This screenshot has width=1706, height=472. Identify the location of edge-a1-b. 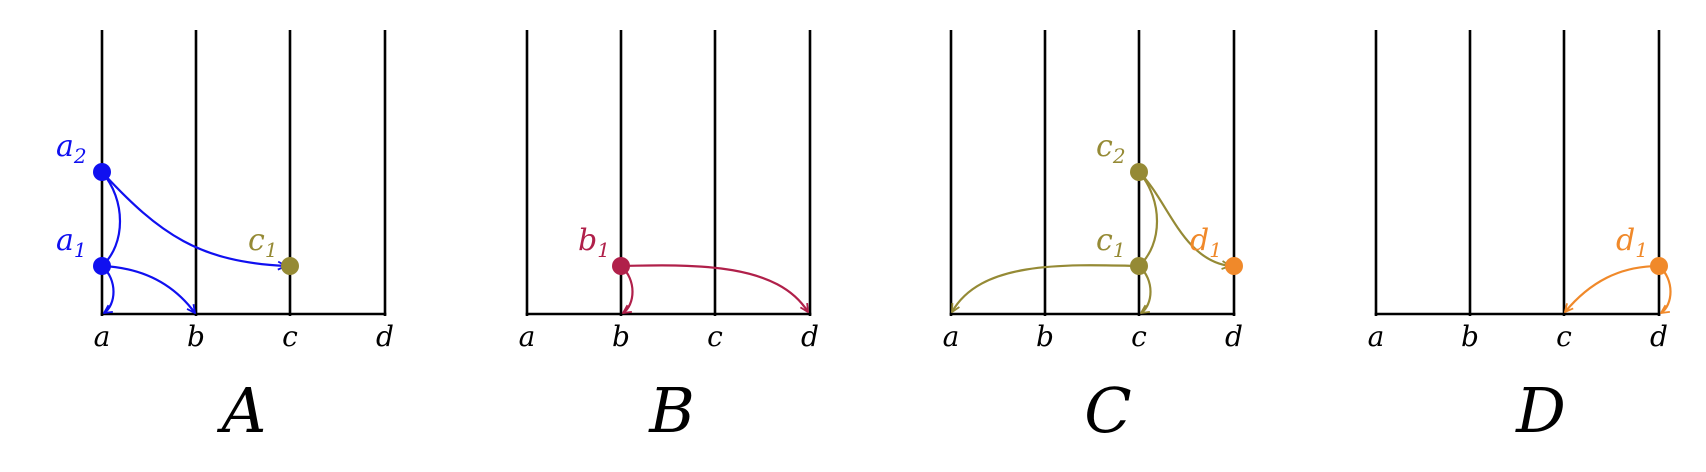
(148, 288).